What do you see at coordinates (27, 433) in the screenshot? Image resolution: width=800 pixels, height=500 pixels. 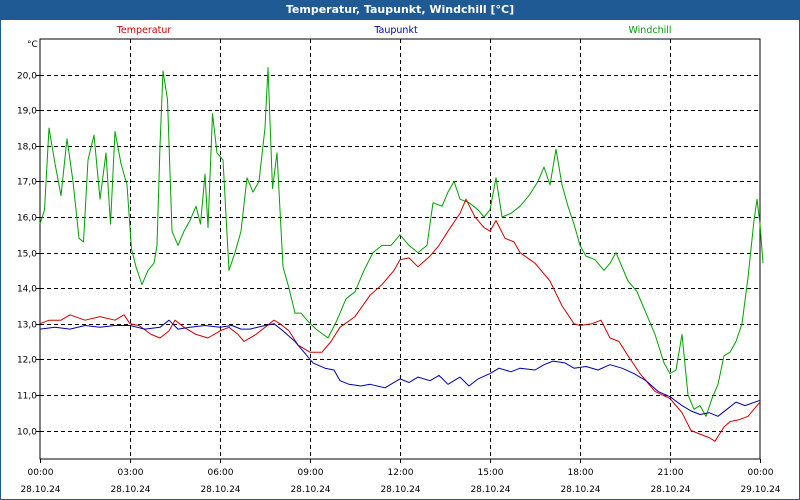 I see `y-tick-label: 10,0` at bounding box center [27, 433].